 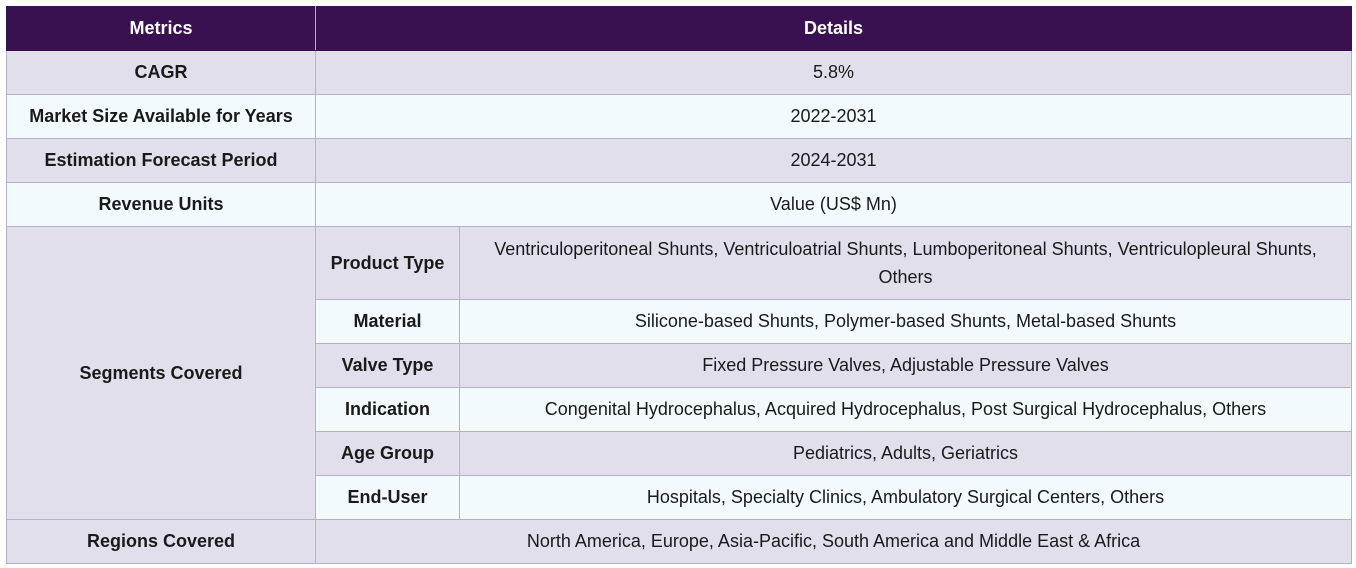 I want to click on segment-name-end-user: End-User, so click(x=387, y=497).